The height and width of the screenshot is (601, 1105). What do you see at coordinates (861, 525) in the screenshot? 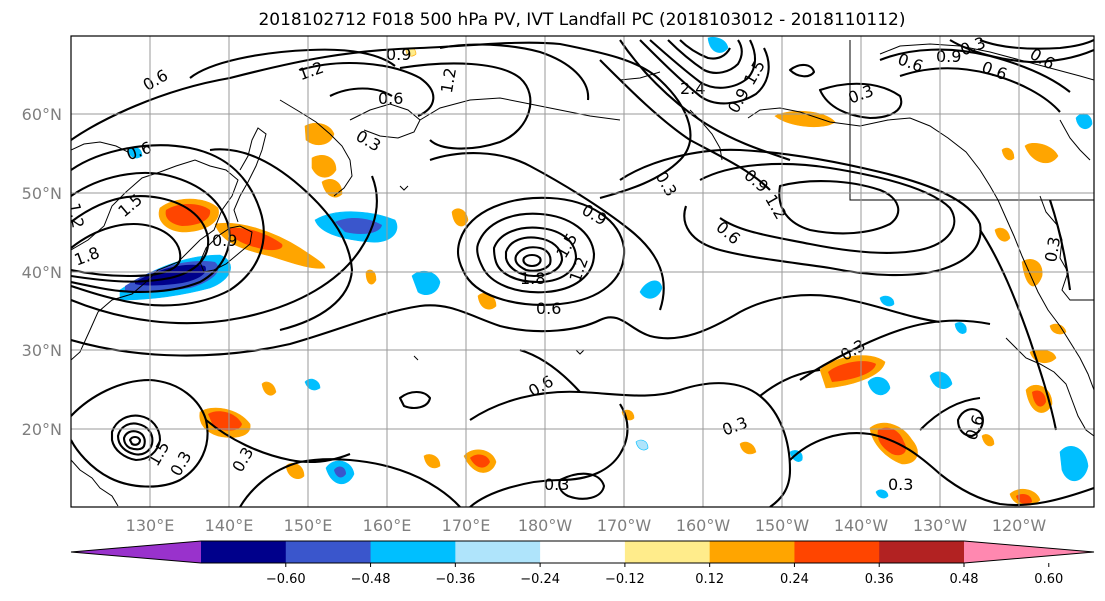
I see `lon-label: 140°W` at bounding box center [861, 525].